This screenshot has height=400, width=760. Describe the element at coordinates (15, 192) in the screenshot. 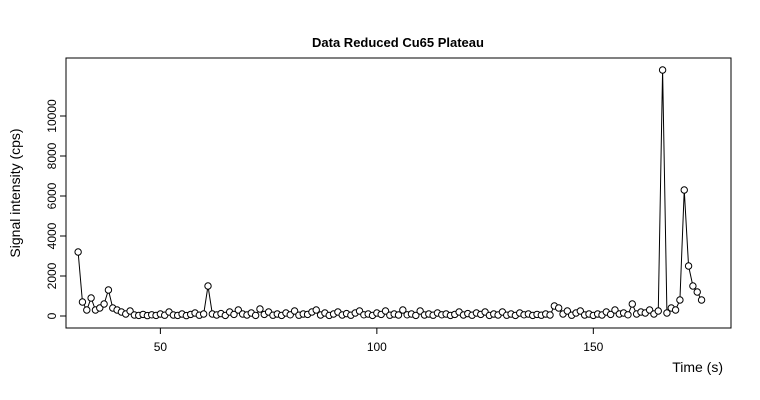

I see `y-axis-title: Signal intensity (cps)` at that location.